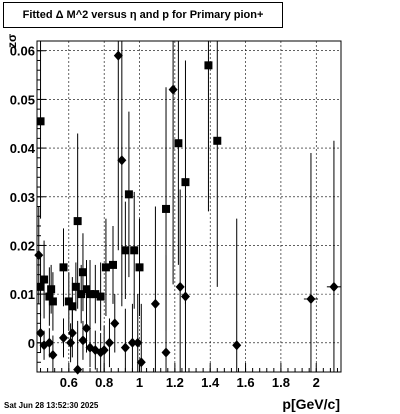 The height and width of the screenshot is (414, 400). I want to click on y-tick-label: 0.05, so click(22, 99).